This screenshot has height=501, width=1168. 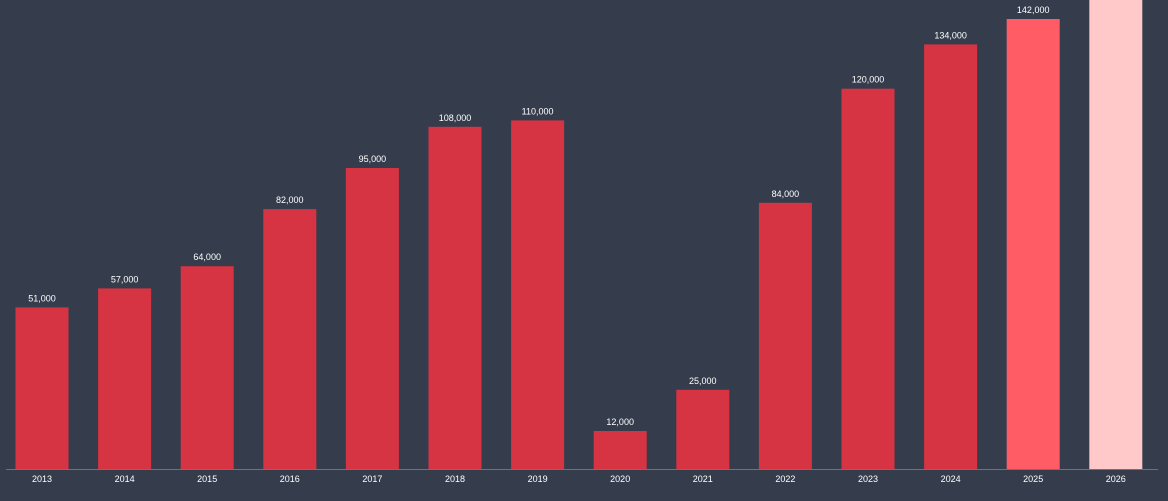 I want to click on value-label-2024: 134,000, so click(x=950, y=35).